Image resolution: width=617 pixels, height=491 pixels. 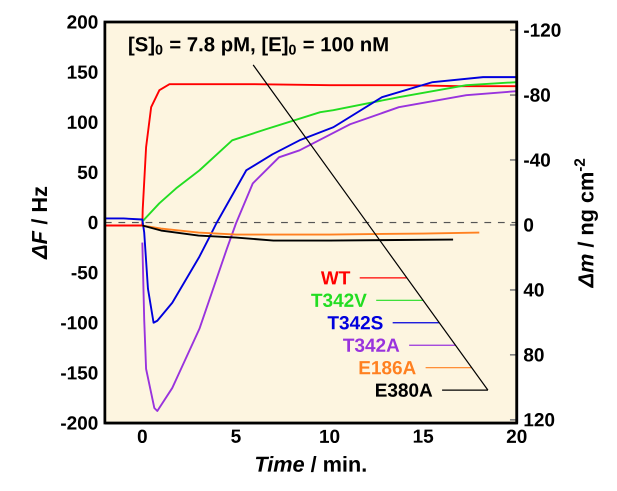 I want to click on x-tick-label: 15, so click(x=424, y=436).